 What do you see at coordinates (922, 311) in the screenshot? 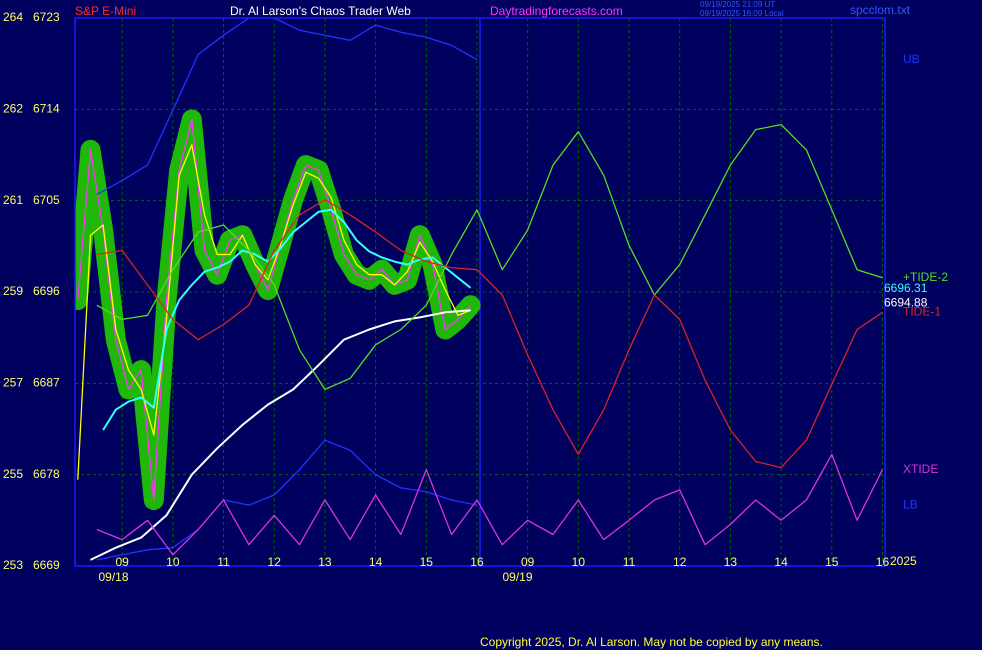
I see `legend-entry: TIDE-1` at bounding box center [922, 311].